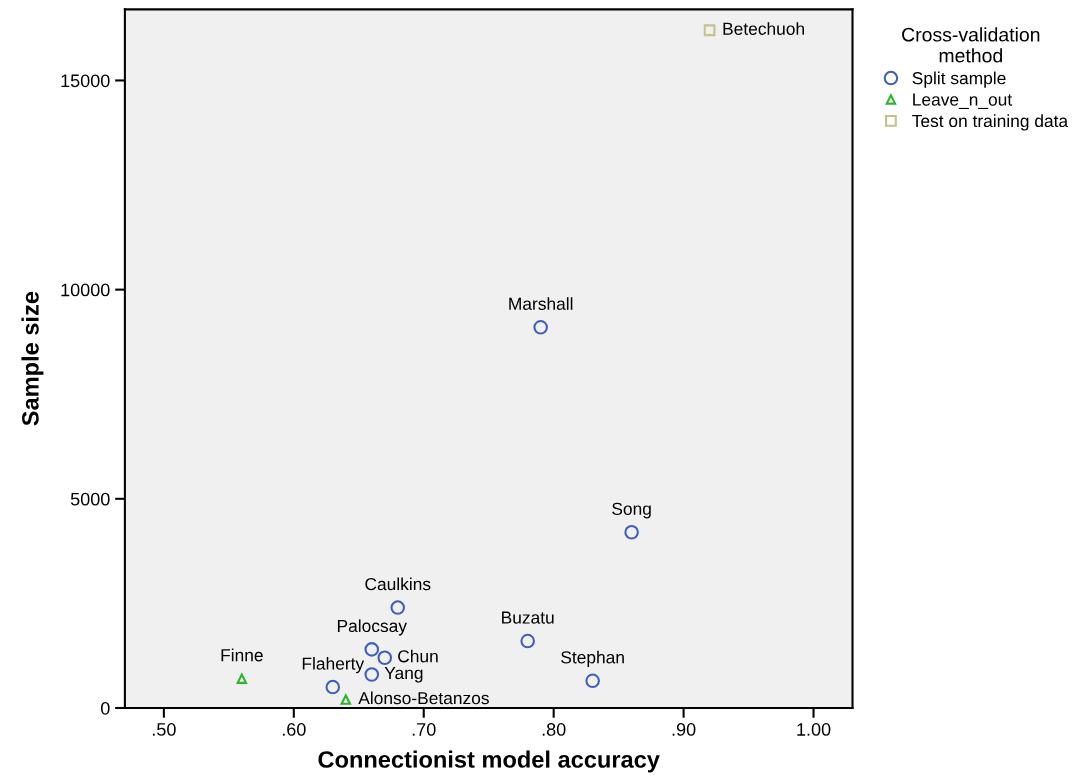 Image resolution: width=1086 pixels, height=778 pixels. What do you see at coordinates (423, 698) in the screenshot?
I see `annotation: Alonso-Betanzos` at bounding box center [423, 698].